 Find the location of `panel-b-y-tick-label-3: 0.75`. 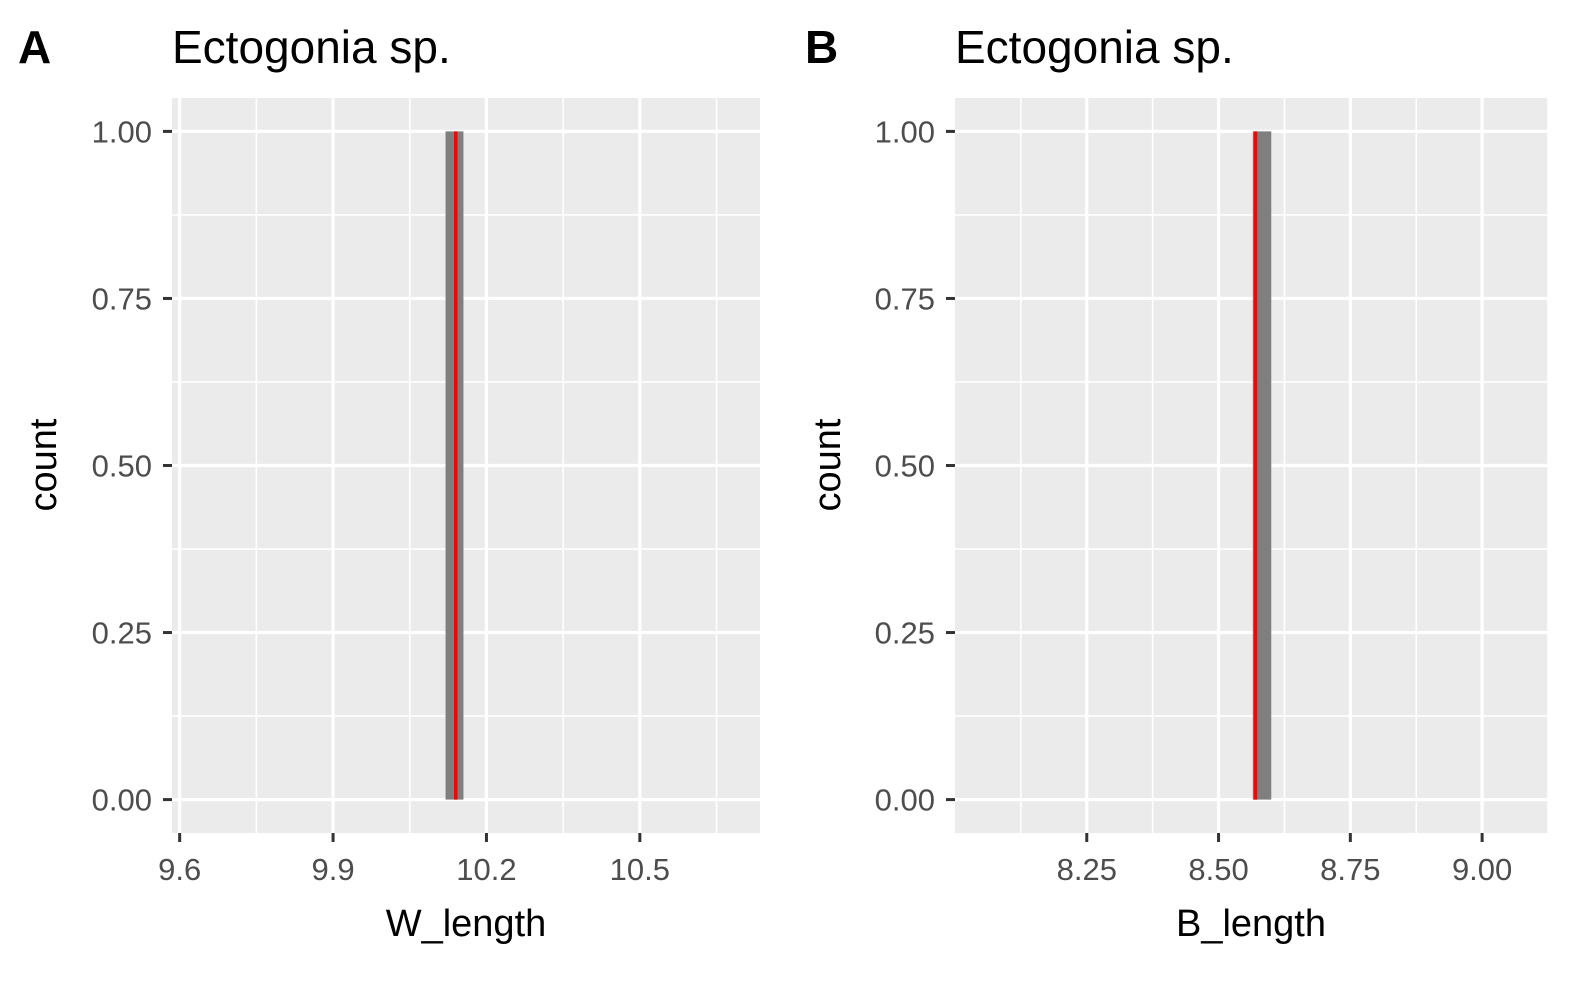

panel-b-y-tick-label-3: 0.75 is located at coordinates (905, 298).